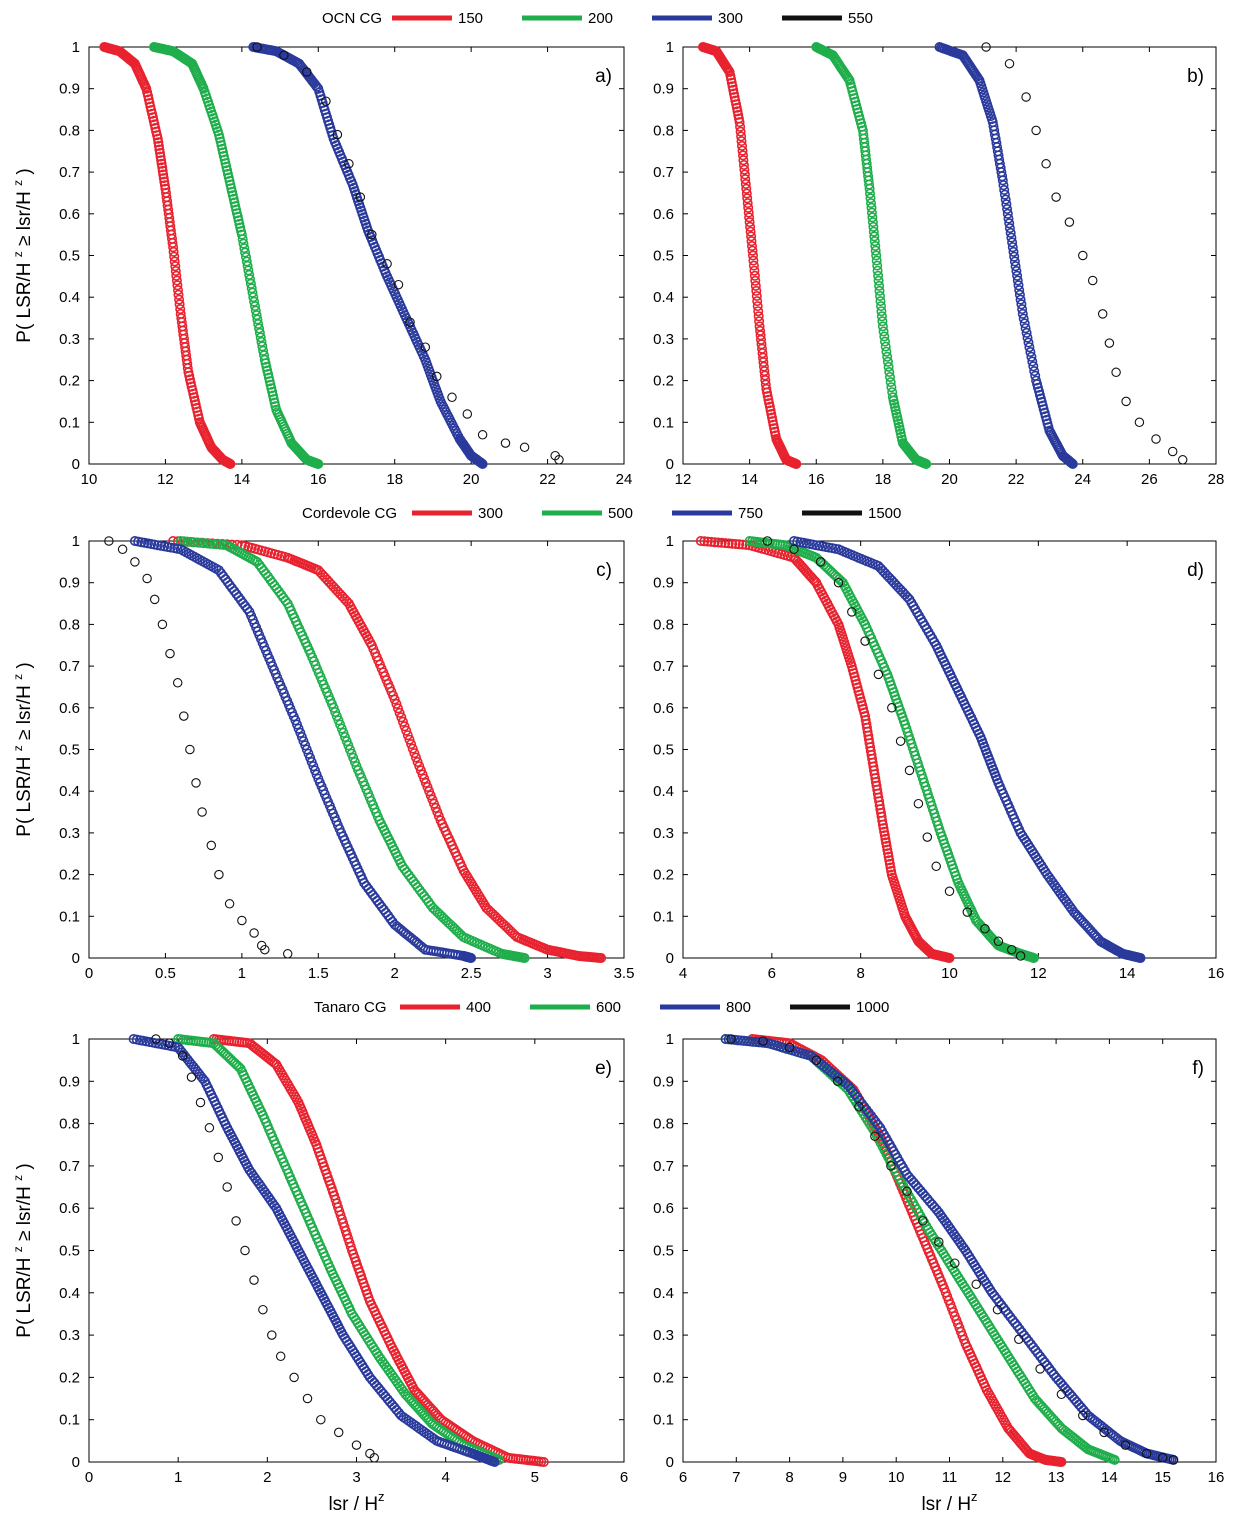  I want to click on legend-title: OCN CG, so click(352, 18).